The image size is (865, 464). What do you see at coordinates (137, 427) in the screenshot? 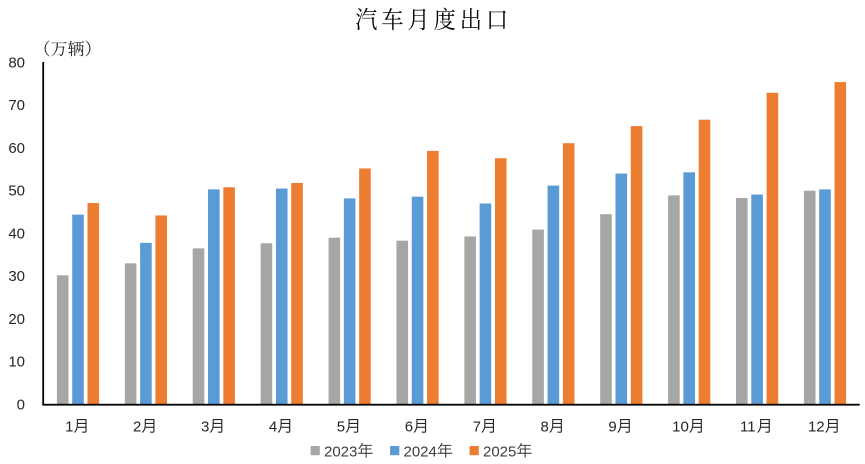
I see `svg-text: 2` at bounding box center [137, 427].